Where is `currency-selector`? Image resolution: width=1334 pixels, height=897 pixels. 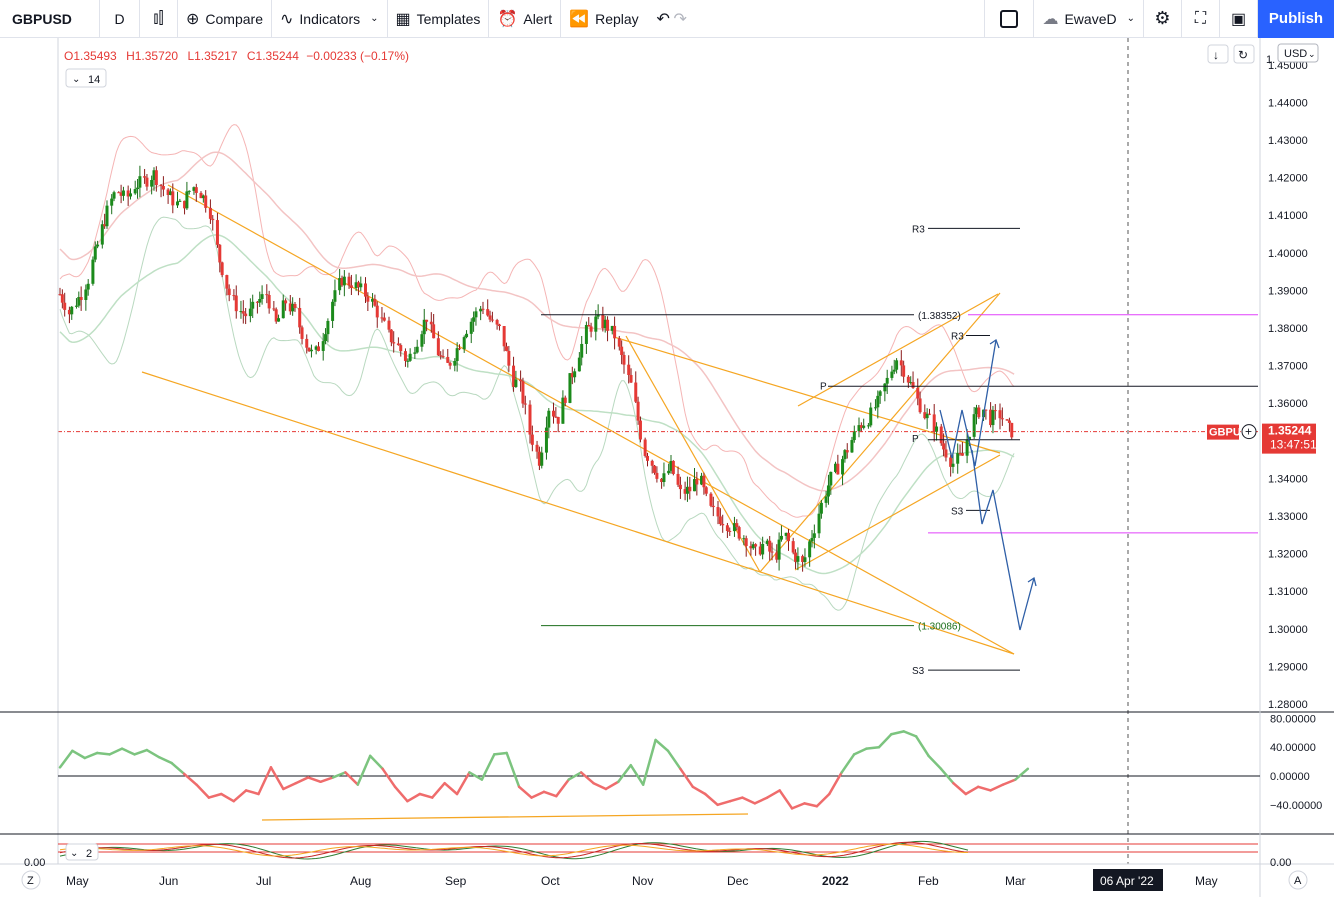 currency-selector is located at coordinates (1298, 53).